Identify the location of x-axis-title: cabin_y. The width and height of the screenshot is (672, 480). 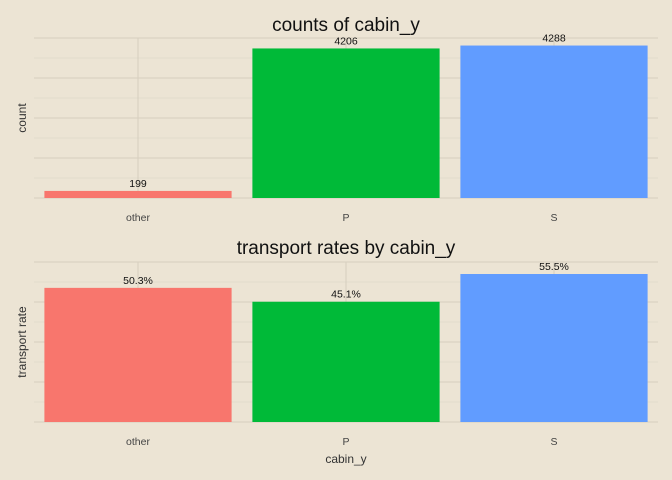
(345, 459).